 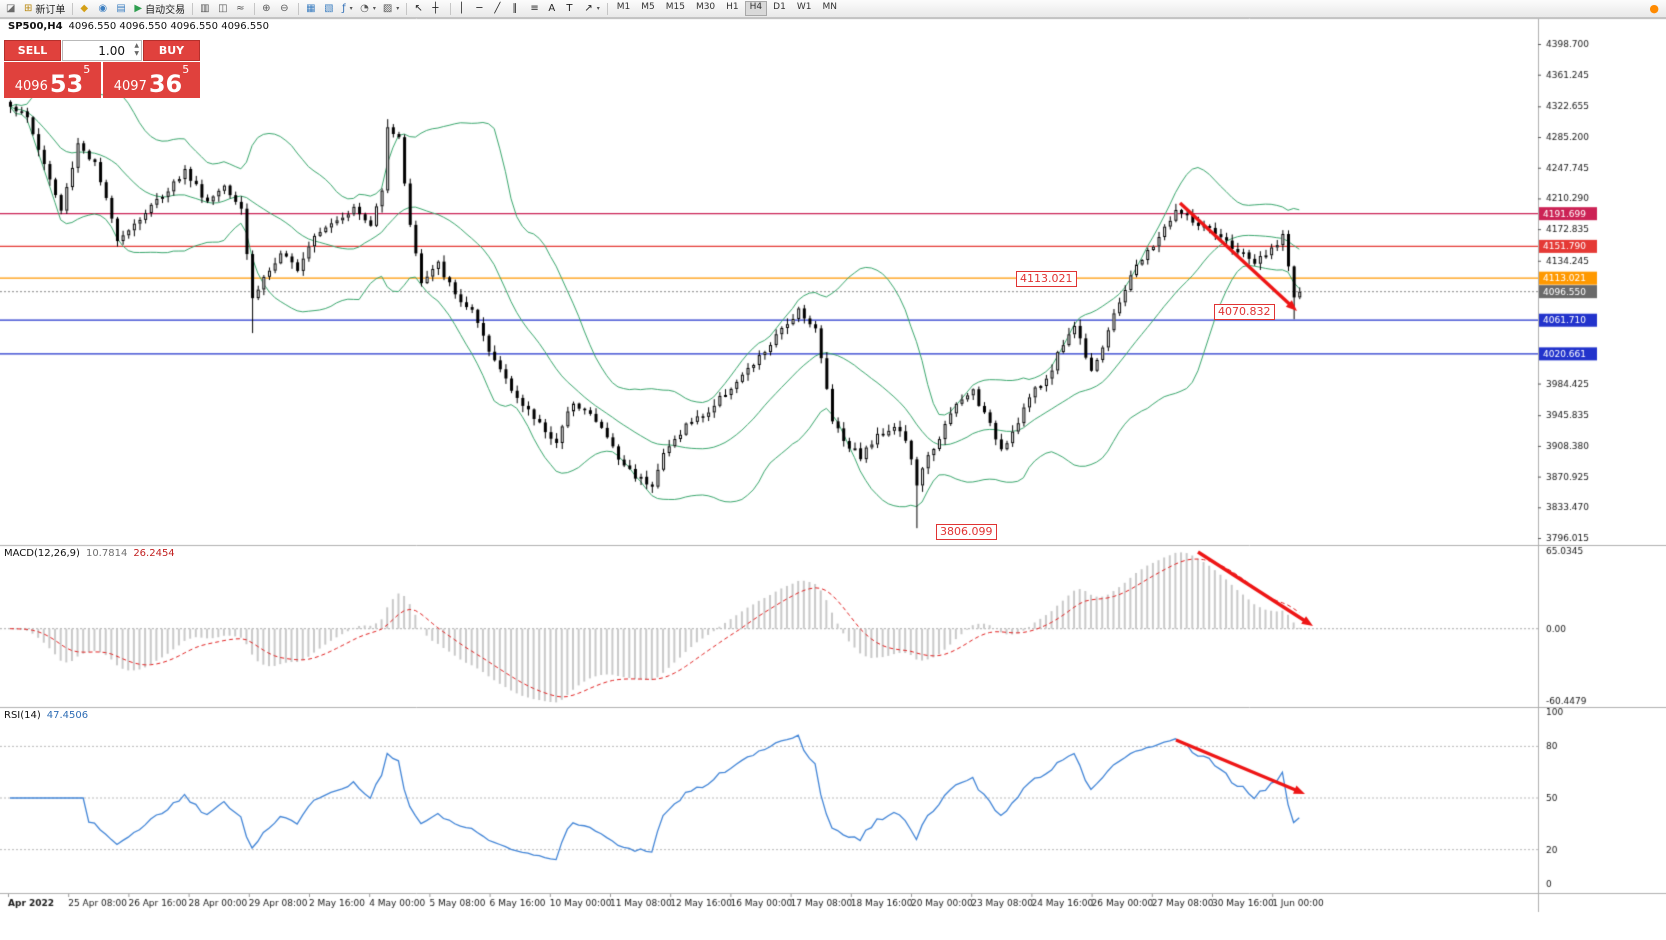 I want to click on navigator-icon: ▤, so click(x=121, y=8).